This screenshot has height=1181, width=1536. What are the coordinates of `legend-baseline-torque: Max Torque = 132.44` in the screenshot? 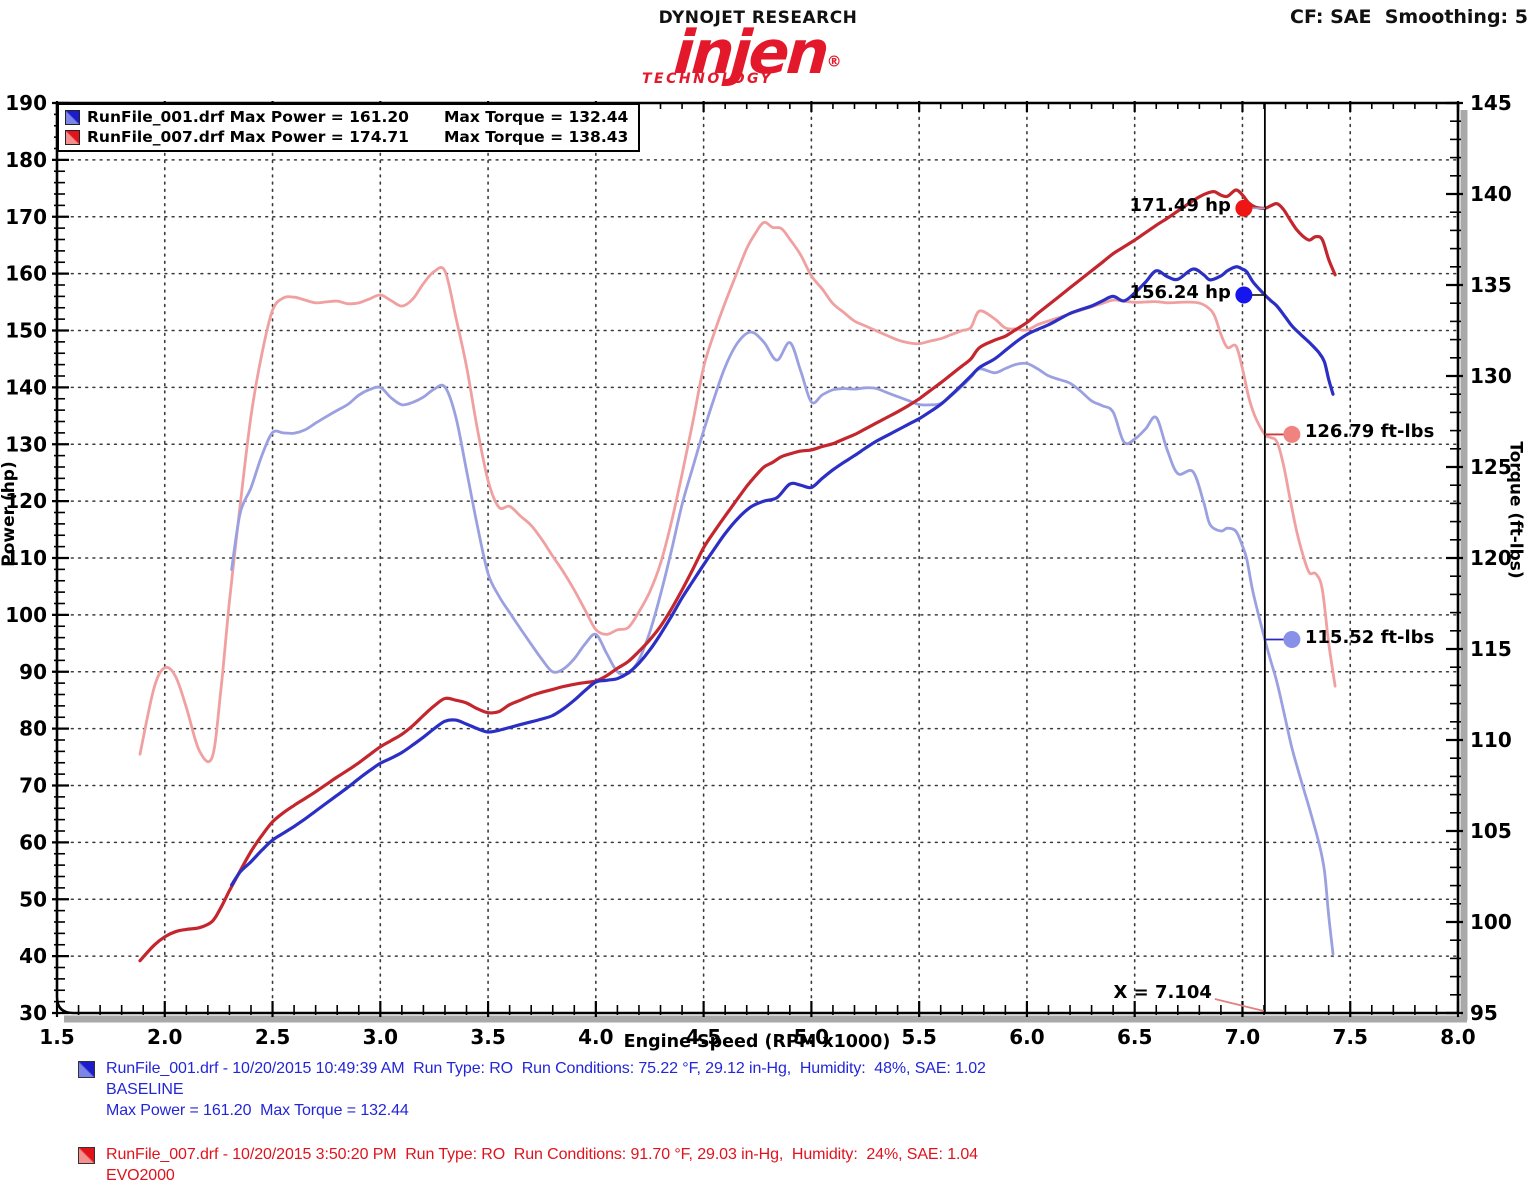 It's located at (536, 117).